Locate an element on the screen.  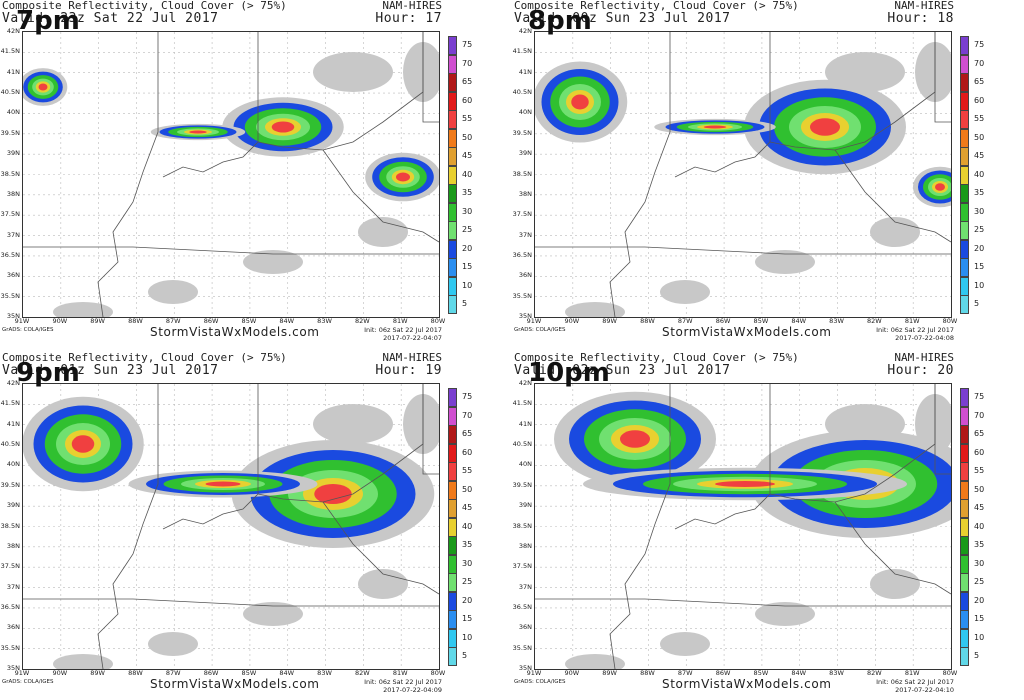
local-time-label: 8pm is located at coordinates (560, 21).